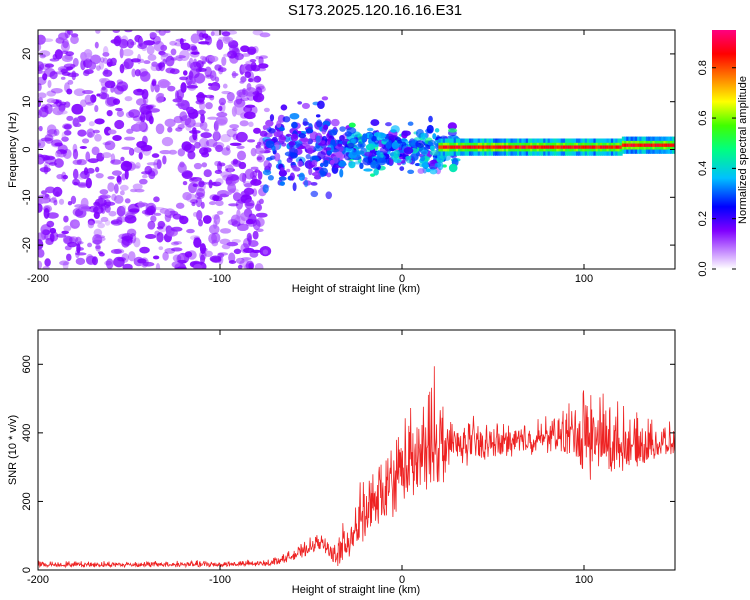 The width and height of the screenshot is (750, 600). I want to click on snr-x-axis-label: Height of straight line (km), so click(356, 590).